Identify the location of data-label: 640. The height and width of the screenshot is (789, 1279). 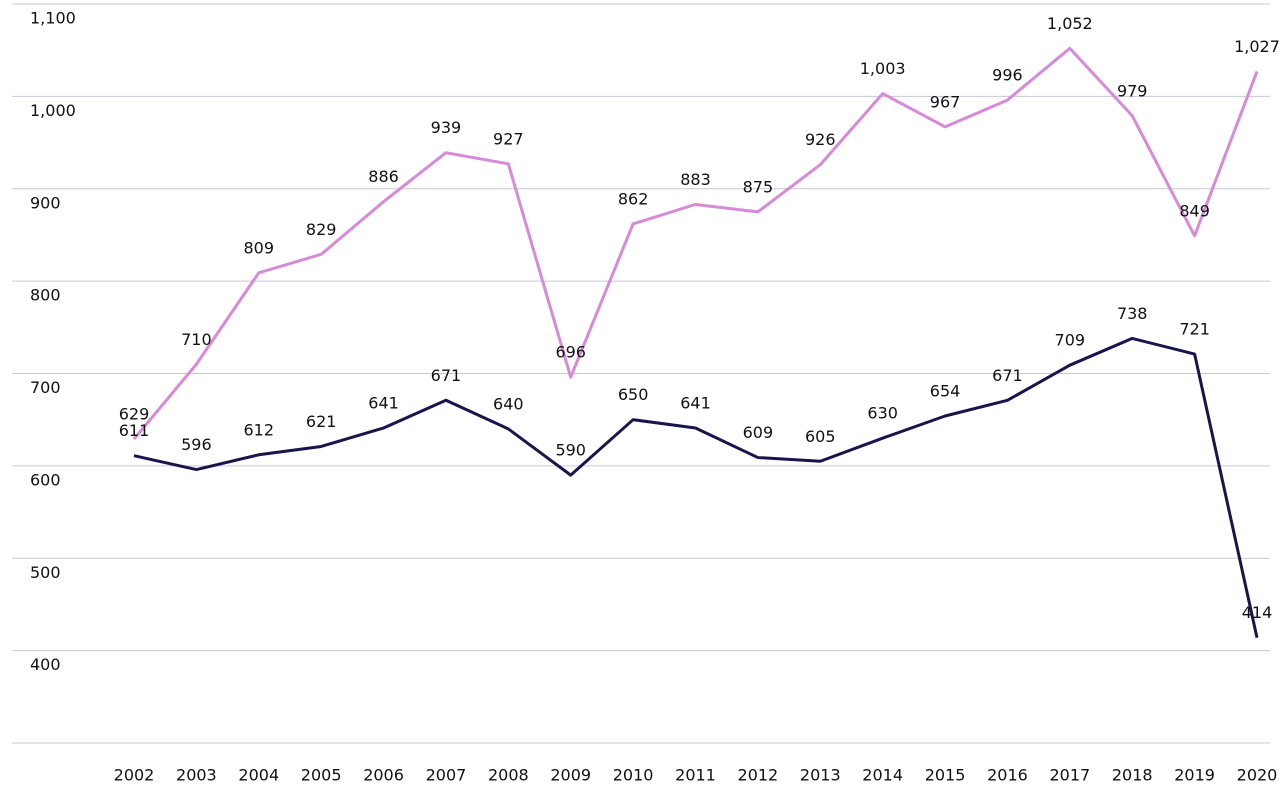
(508, 403).